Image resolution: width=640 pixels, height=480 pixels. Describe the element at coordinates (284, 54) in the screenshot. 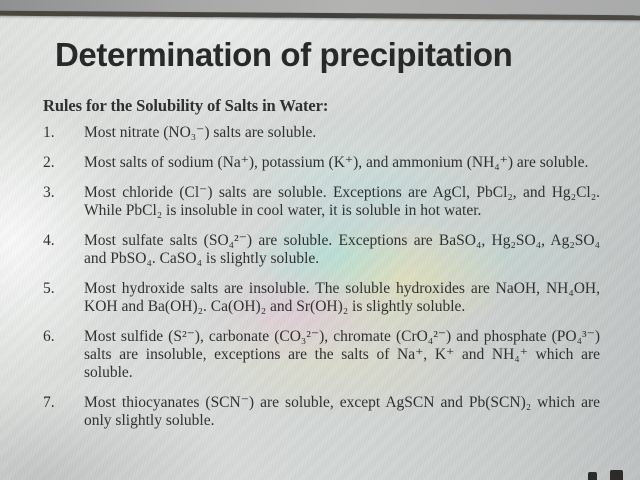

I see `slide-title: Determination of precipitation` at that location.